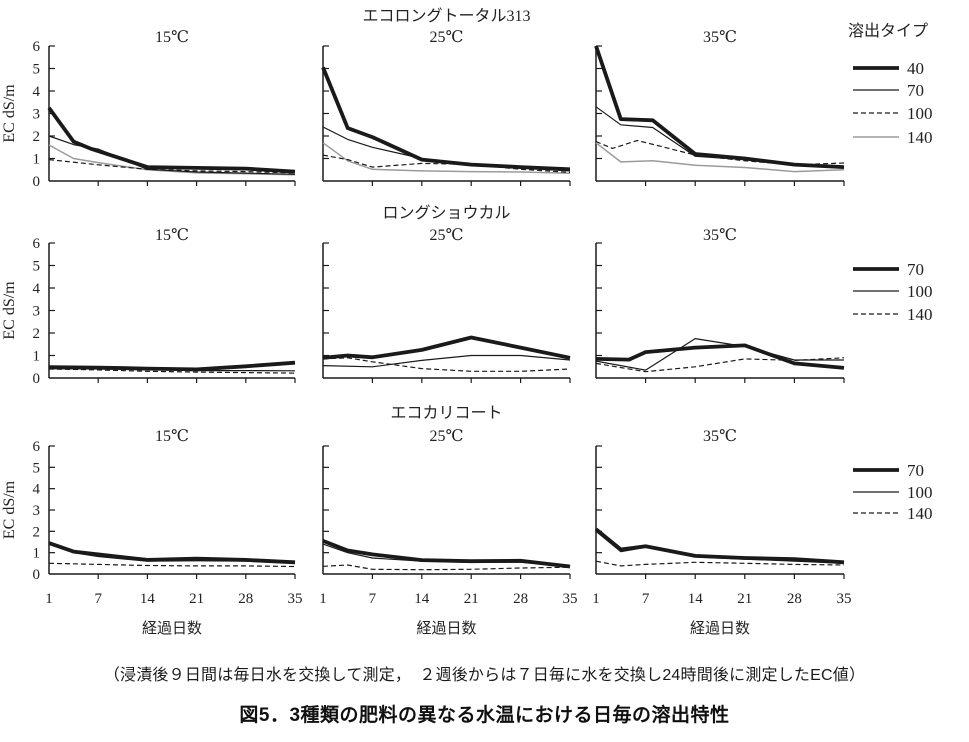 The width and height of the screenshot is (969, 742). Describe the element at coordinates (446, 213) in the screenshot. I see `fertilizer-title: ロングショウカル` at that location.